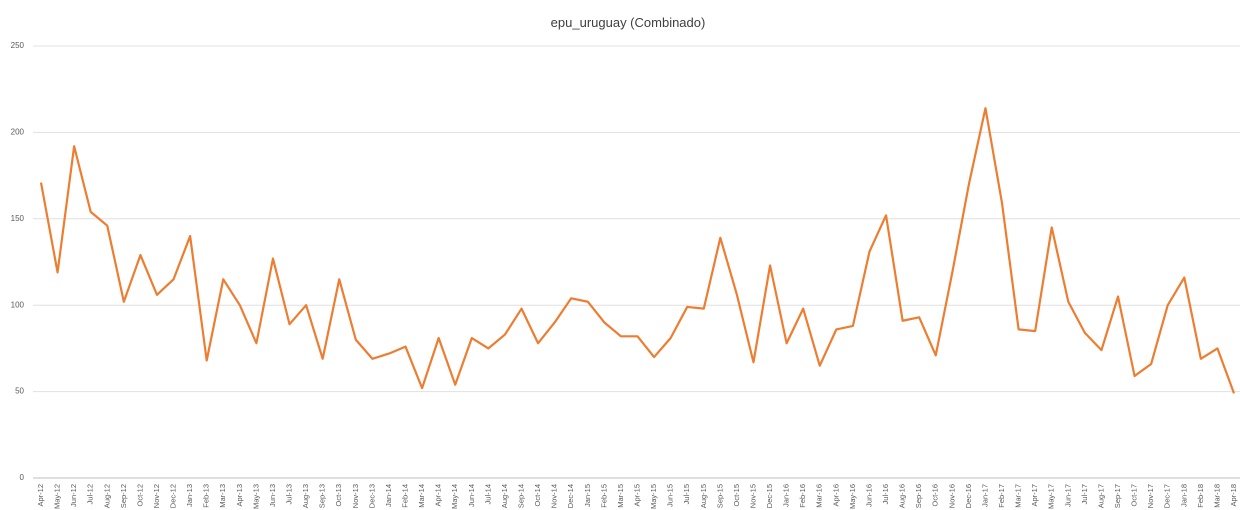  I want to click on x-tick-label: Sep-13, so click(322, 496).